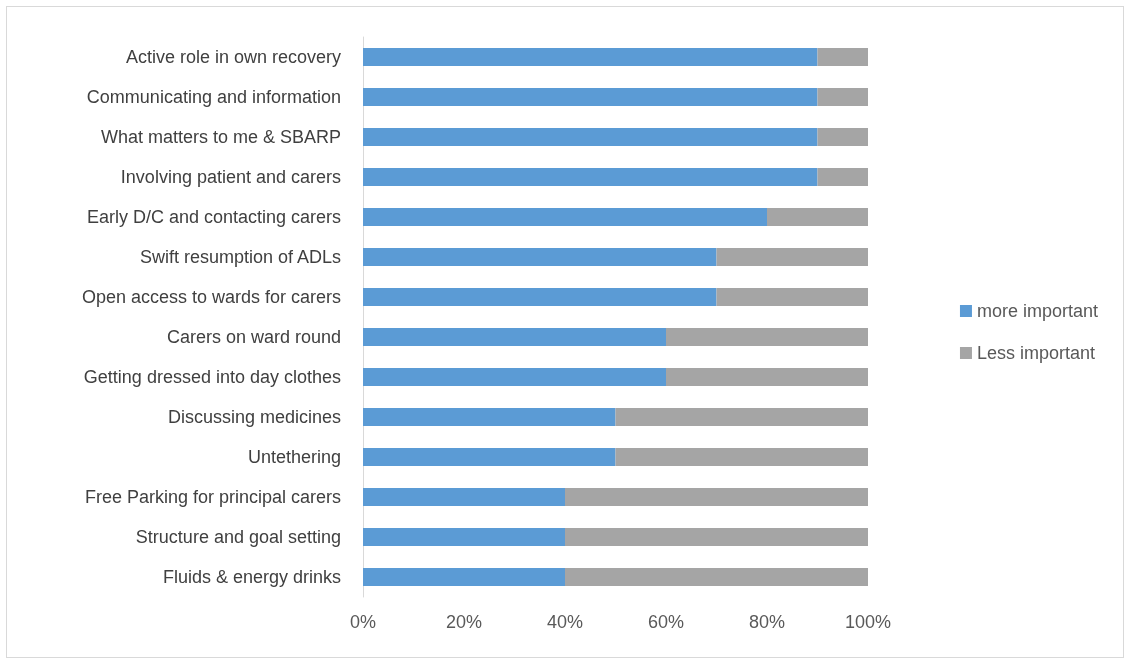 This screenshot has height=664, width=1132. Describe the element at coordinates (238, 537) in the screenshot. I see `y-tick-label: Structure and goal setting` at that location.